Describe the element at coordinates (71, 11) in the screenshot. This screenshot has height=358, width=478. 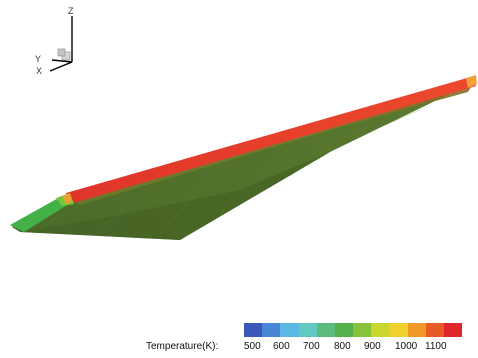
I see `z-axis-label: Z` at that location.